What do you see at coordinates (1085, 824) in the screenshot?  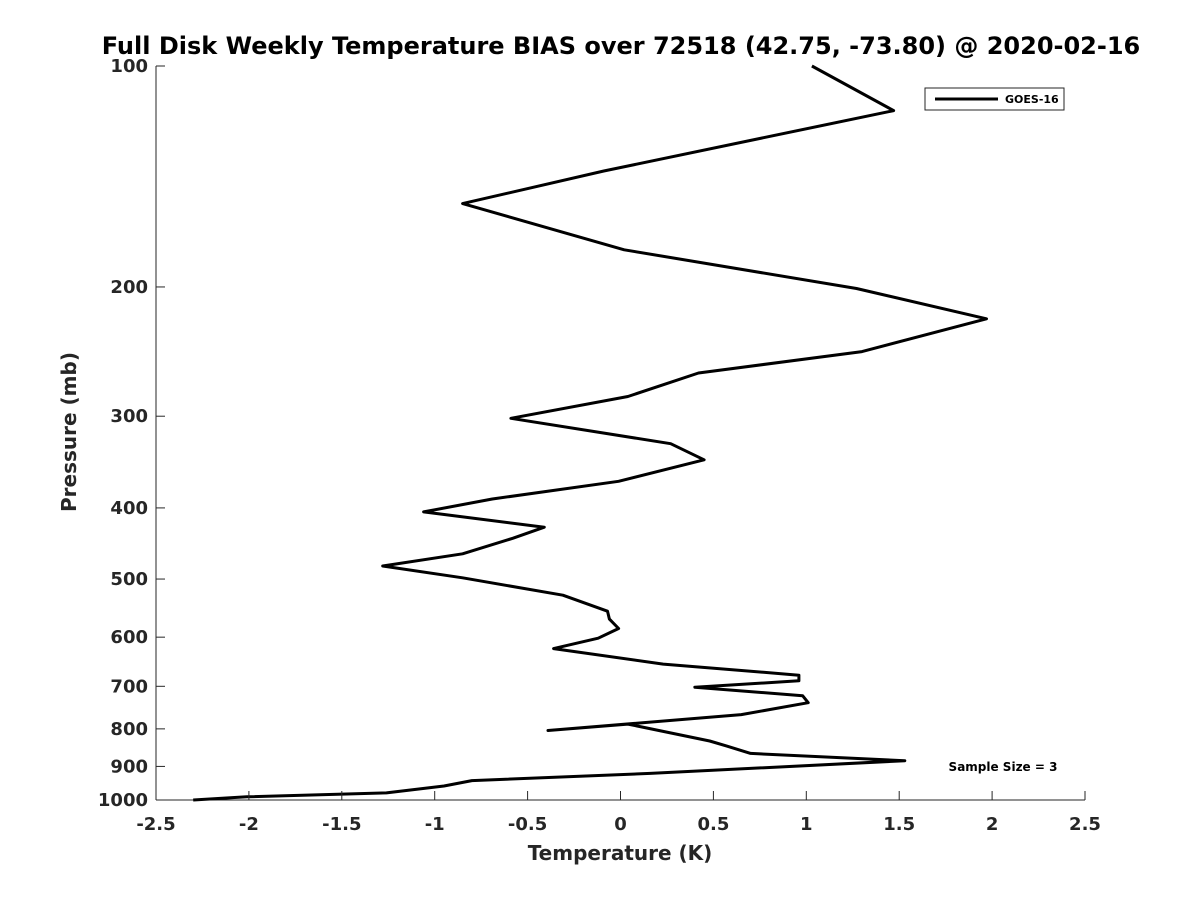 I see `x-tick-label: 2.5` at bounding box center [1085, 824].